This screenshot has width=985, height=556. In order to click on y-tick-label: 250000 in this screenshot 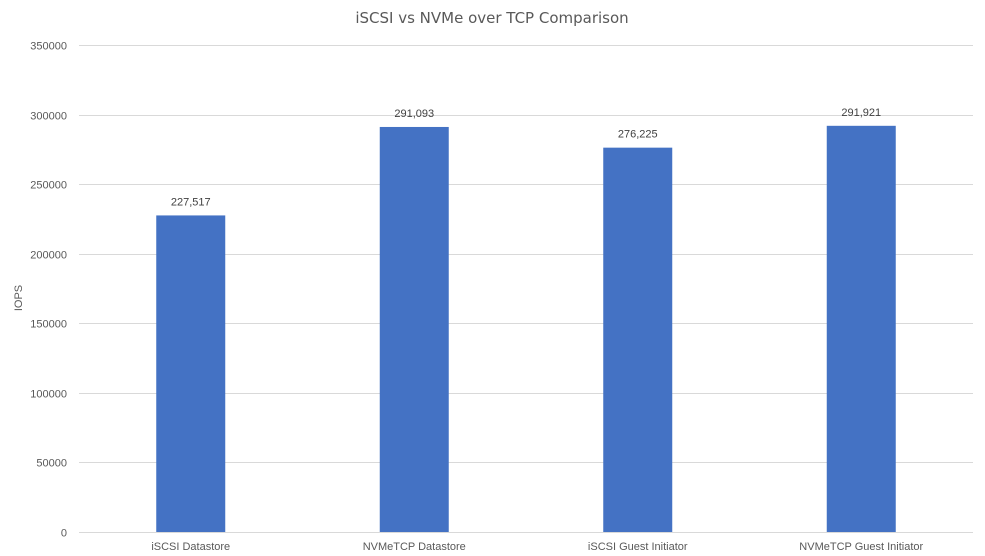, I will do `click(48, 186)`.